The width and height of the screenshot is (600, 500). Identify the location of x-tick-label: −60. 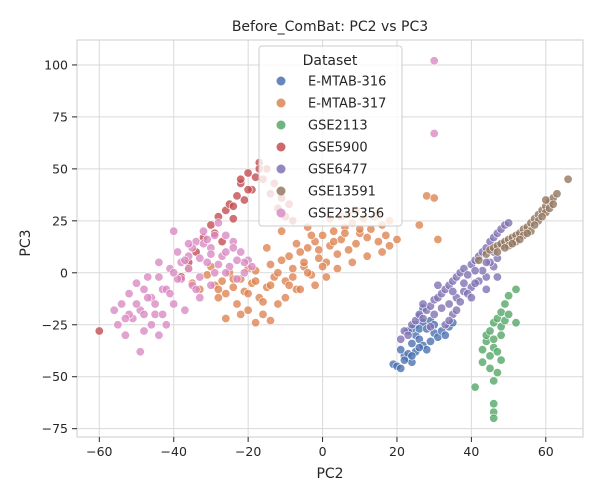
(99, 451).